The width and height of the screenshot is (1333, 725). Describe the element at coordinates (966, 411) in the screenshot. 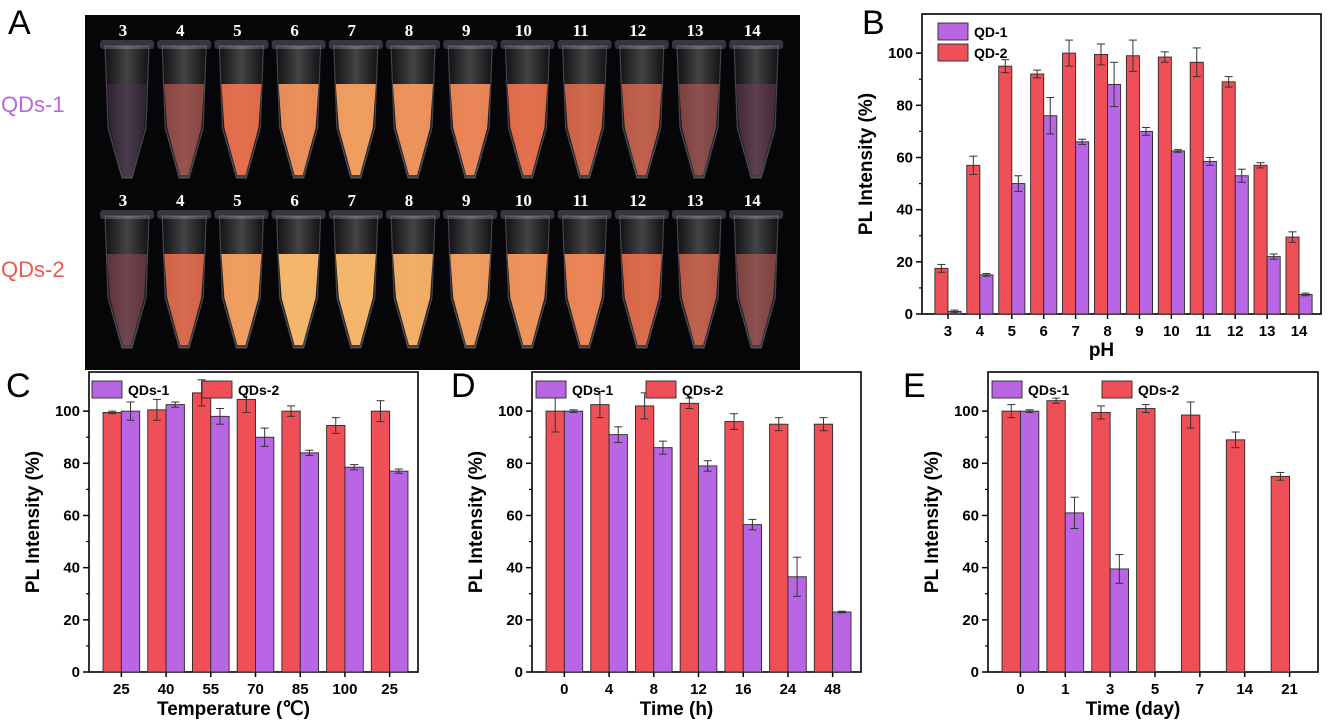

I see `y-tick-label: 100` at that location.